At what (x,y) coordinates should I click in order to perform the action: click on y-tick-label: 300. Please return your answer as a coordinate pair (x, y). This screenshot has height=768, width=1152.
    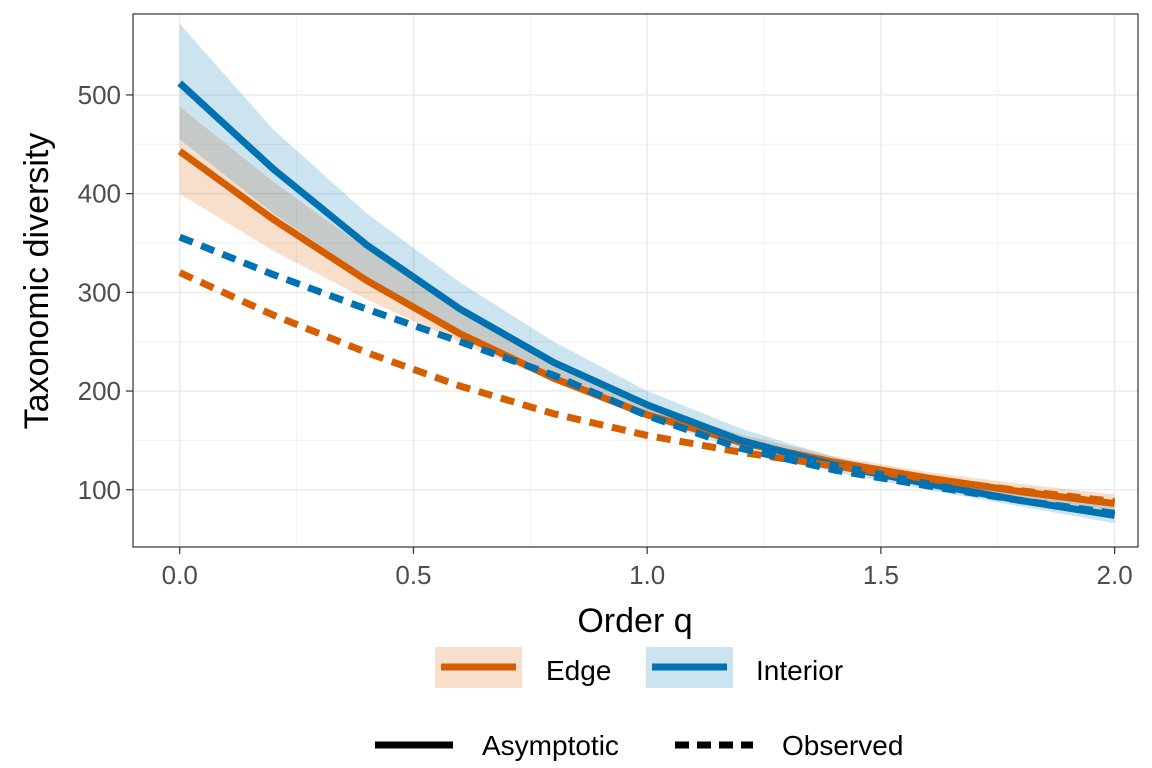
    Looking at the image, I should click on (99, 292).